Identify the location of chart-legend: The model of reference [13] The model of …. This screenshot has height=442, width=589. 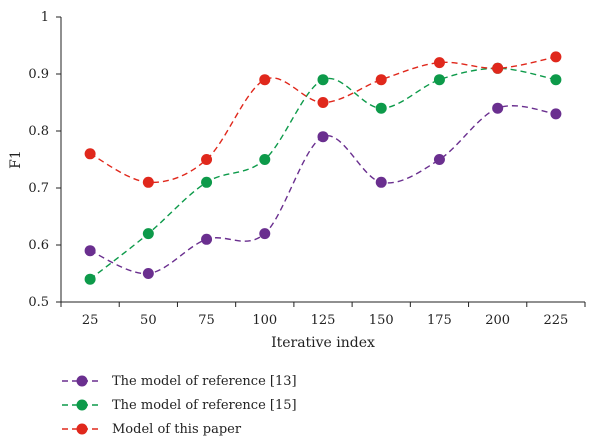
(179, 405).